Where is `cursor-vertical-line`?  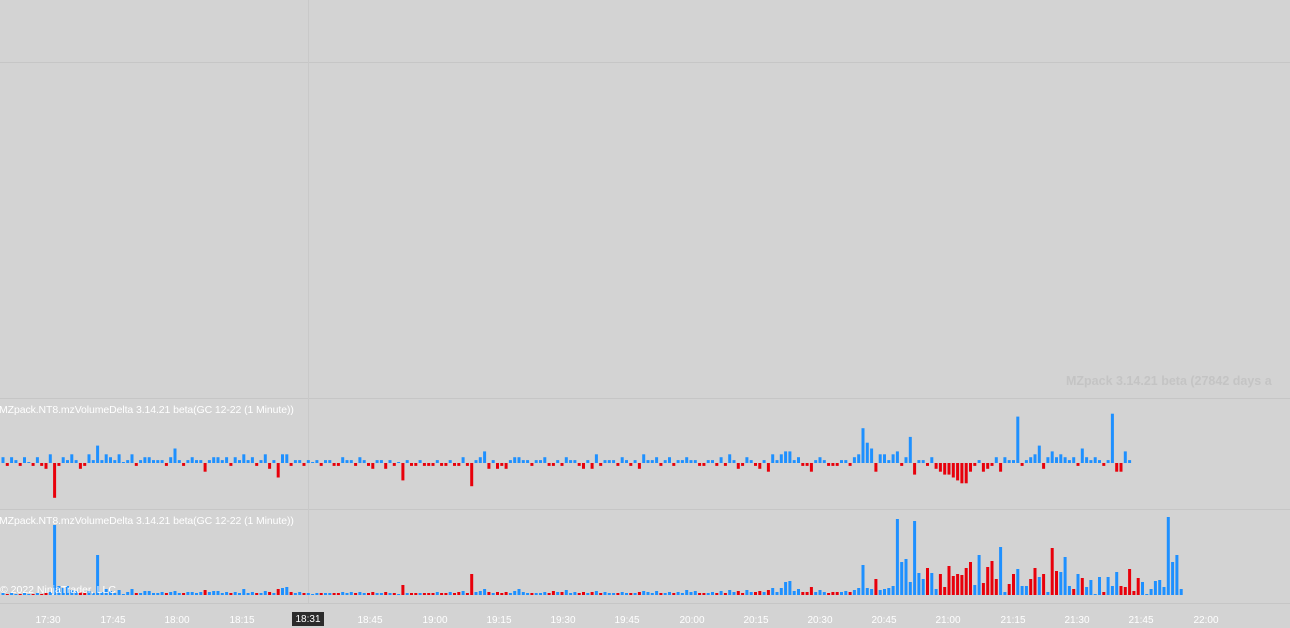
cursor-vertical-line is located at coordinates (308, 301).